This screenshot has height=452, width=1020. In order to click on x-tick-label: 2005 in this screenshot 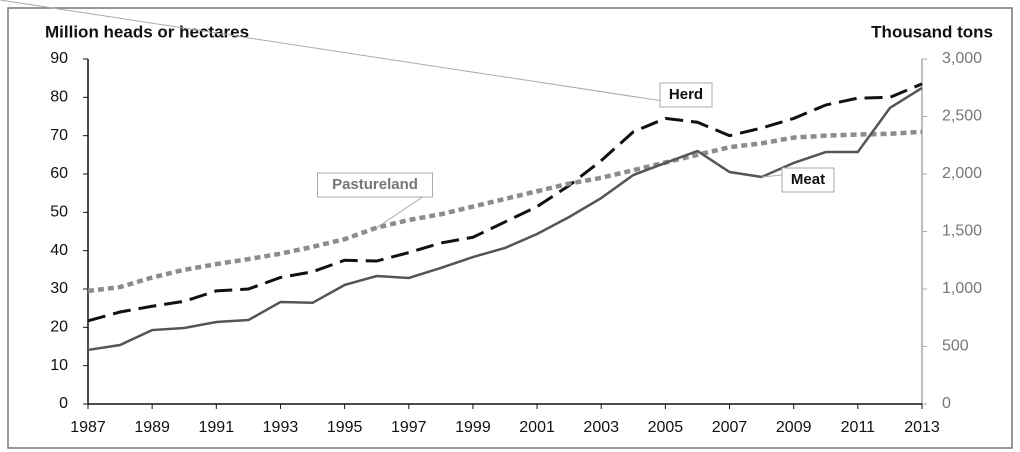, I will do `click(666, 427)`.